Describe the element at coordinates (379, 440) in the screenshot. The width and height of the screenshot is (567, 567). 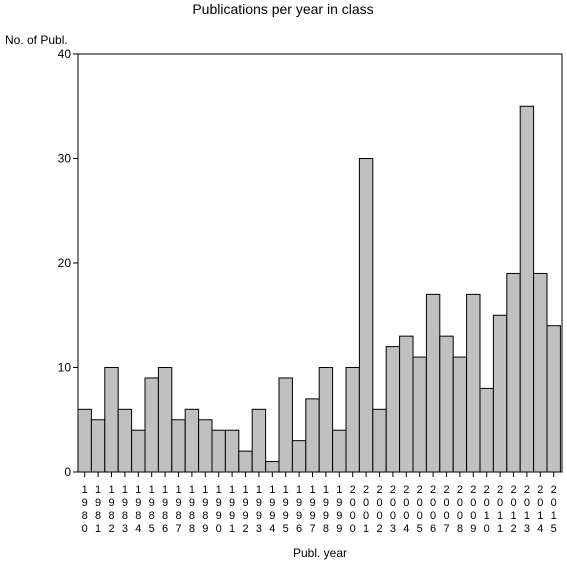
I see `bar-2002` at that location.